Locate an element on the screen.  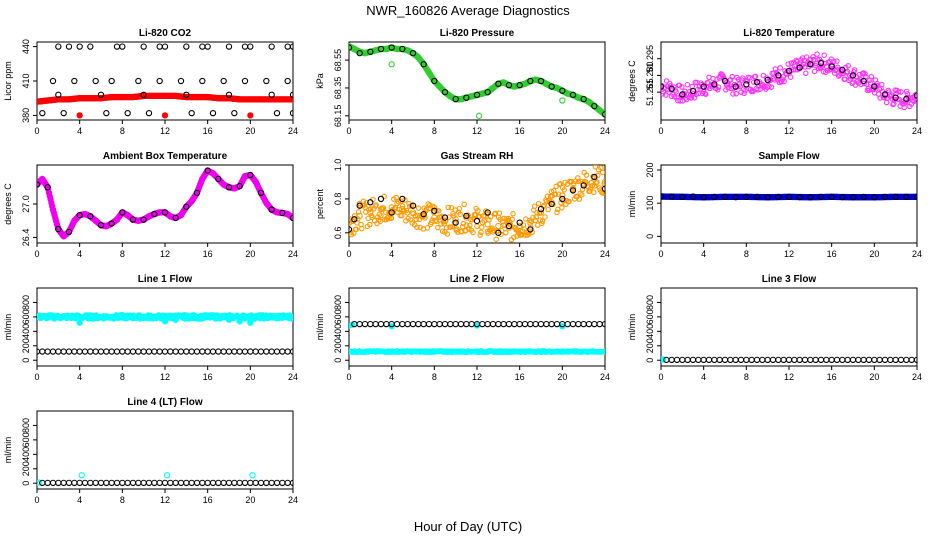
y-axis-label: kPa is located at coordinates (320, 81).